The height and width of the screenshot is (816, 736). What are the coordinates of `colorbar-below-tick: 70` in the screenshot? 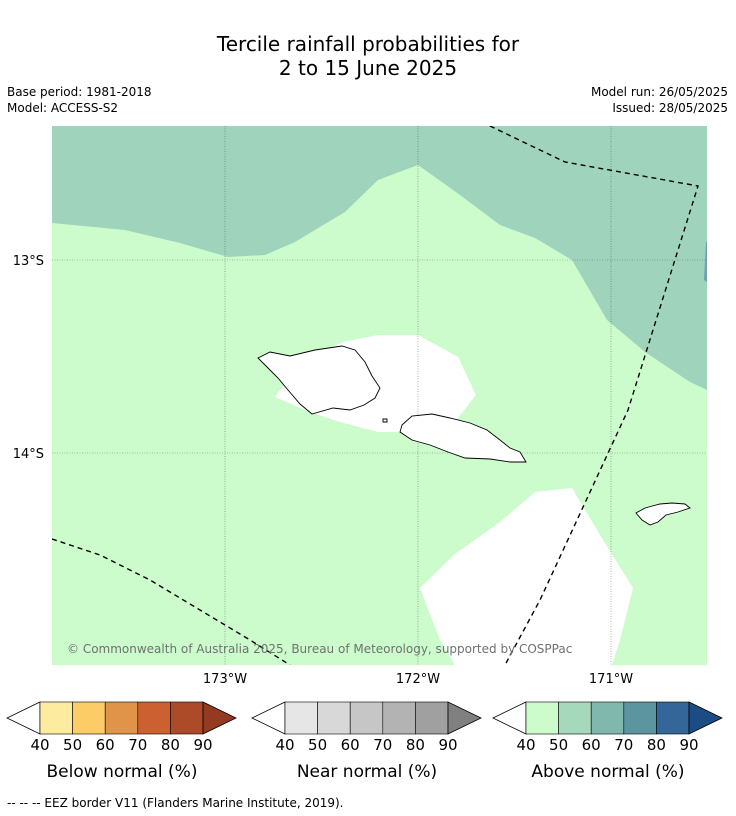 It's located at (138, 745).